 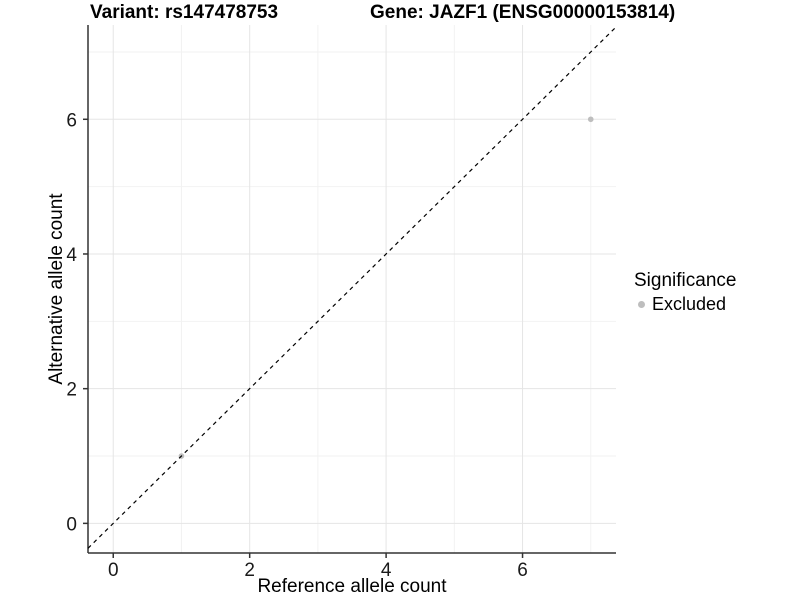 I want to click on legend-entry-label: Excluded, so click(x=689, y=304).